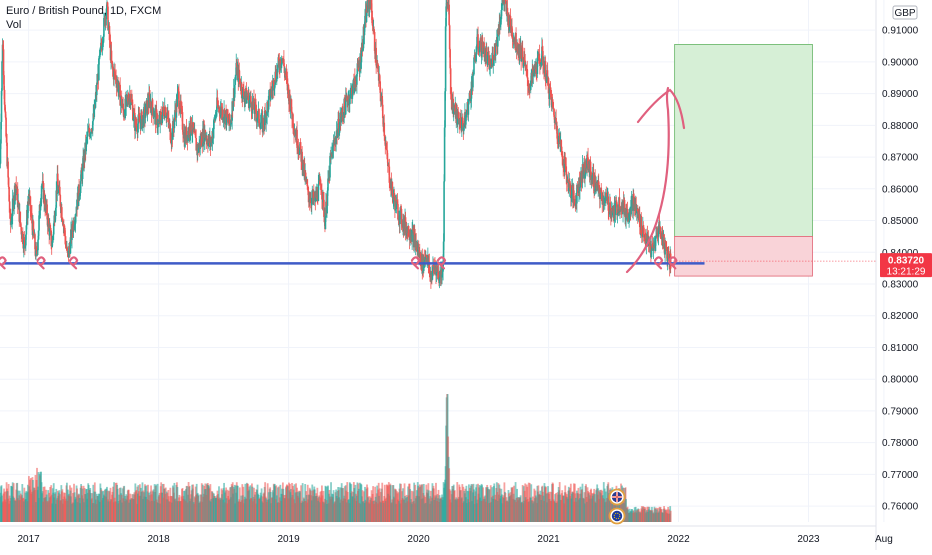  What do you see at coordinates (884, 539) in the screenshot?
I see `time-tick-7: Aug` at bounding box center [884, 539].